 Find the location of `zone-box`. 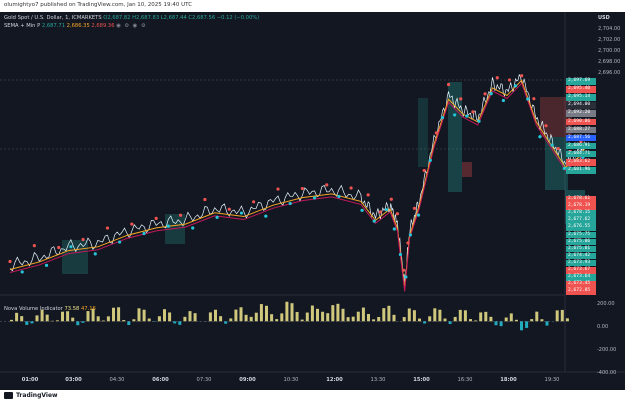

zone-box is located at coordinates (467, 169).